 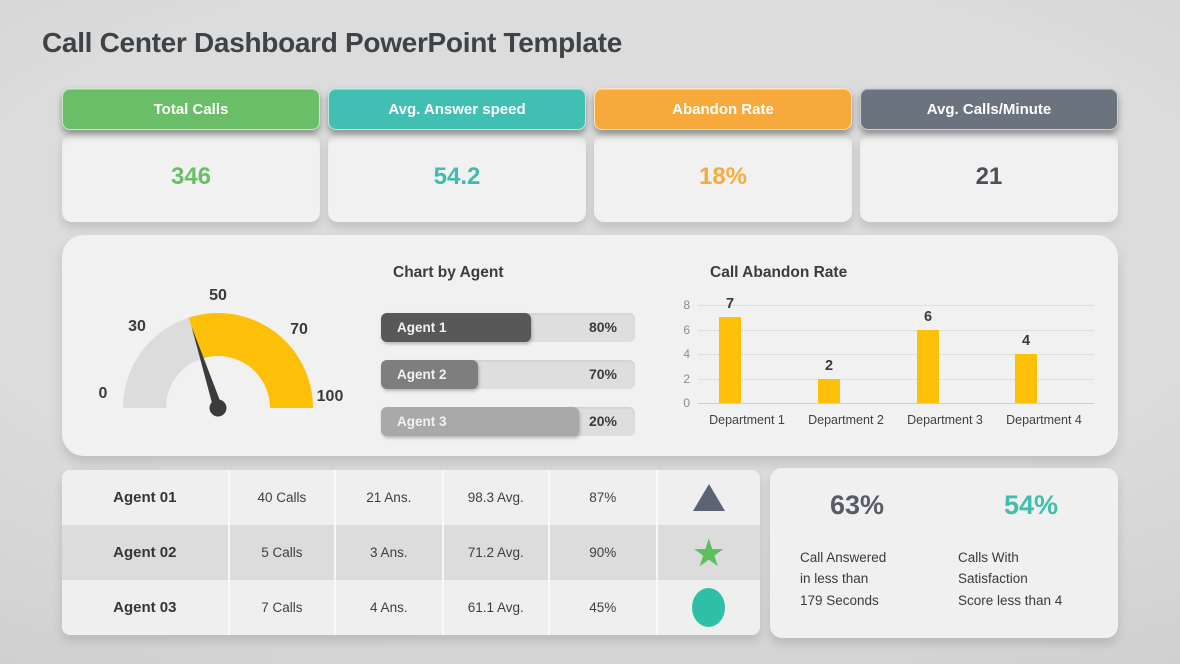 I want to click on gauge-tick-label: 50, so click(x=218, y=295).